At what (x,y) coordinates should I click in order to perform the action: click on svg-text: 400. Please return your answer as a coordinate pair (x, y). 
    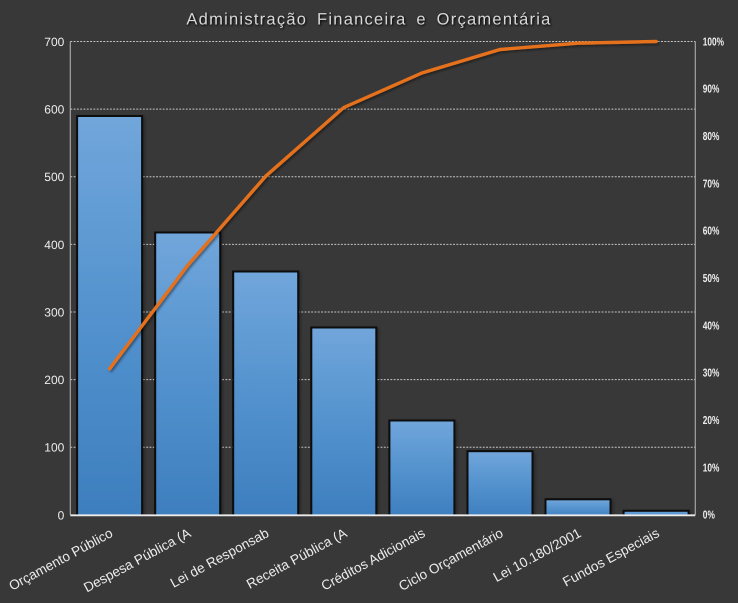
    Looking at the image, I should click on (54, 245).